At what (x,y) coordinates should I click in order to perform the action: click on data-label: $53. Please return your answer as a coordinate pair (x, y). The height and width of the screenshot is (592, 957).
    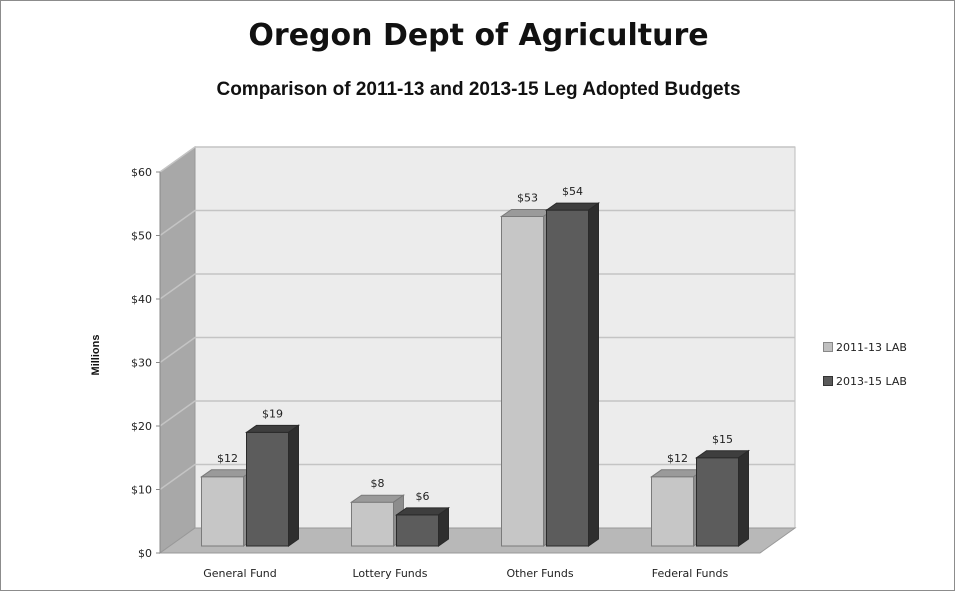
    Looking at the image, I should click on (527, 197).